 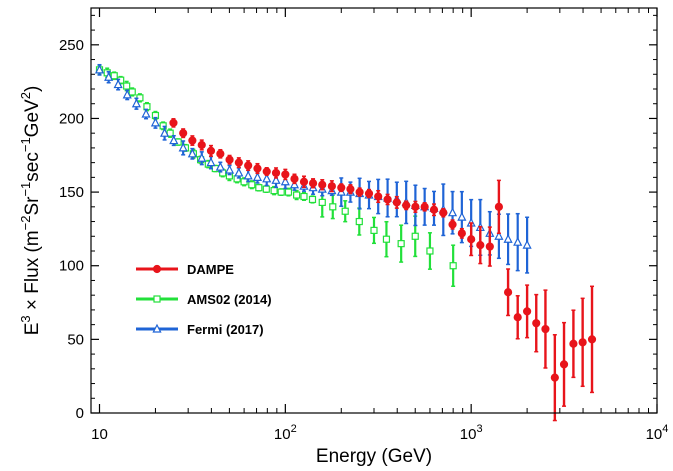 I want to click on x-tick-label: 10³, so click(x=471, y=433).